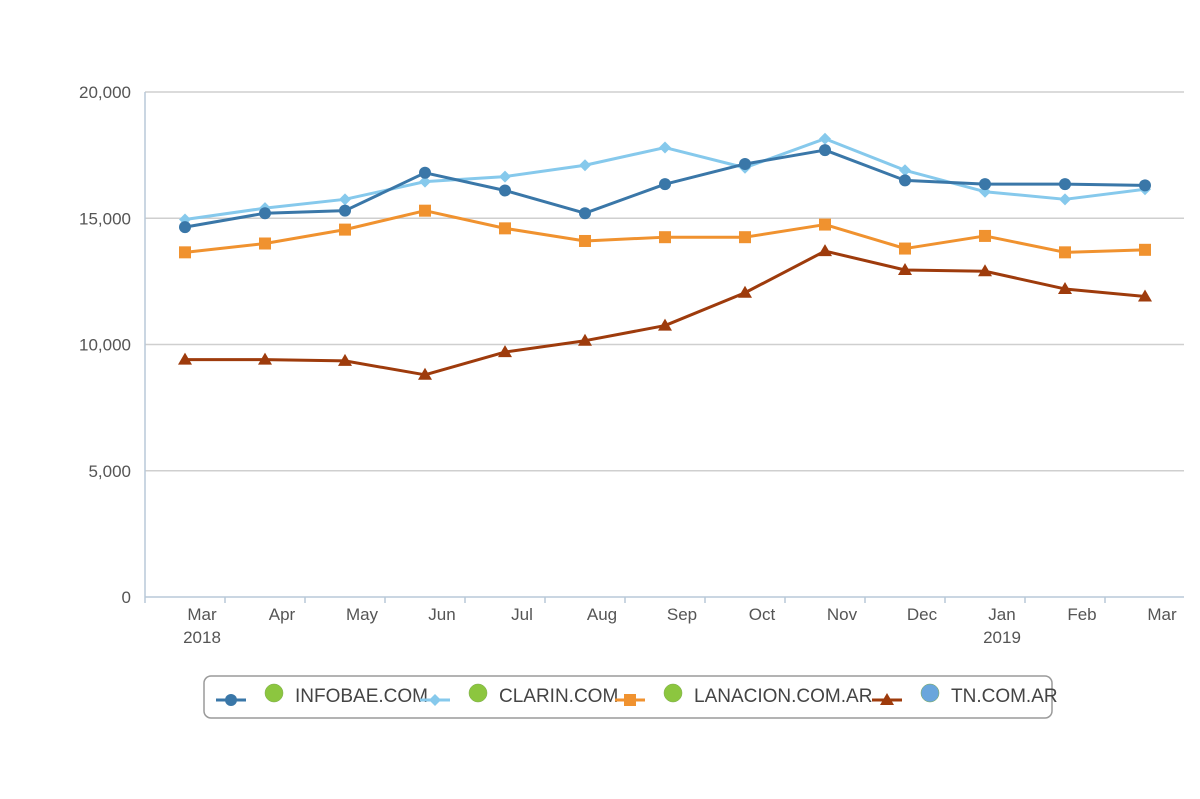 This screenshot has width=1200, height=799. I want to click on legend-label: LANACION.COM.AR, so click(783, 696).